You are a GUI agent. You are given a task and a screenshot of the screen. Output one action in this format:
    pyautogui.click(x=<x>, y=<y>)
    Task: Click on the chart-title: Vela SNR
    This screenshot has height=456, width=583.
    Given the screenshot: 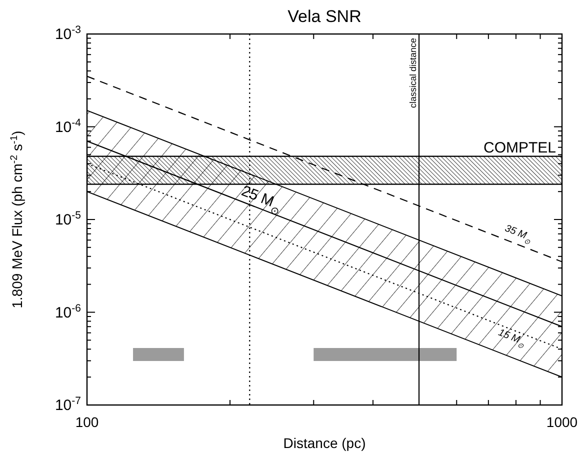 What is the action you would take?
    pyautogui.click(x=325, y=16)
    